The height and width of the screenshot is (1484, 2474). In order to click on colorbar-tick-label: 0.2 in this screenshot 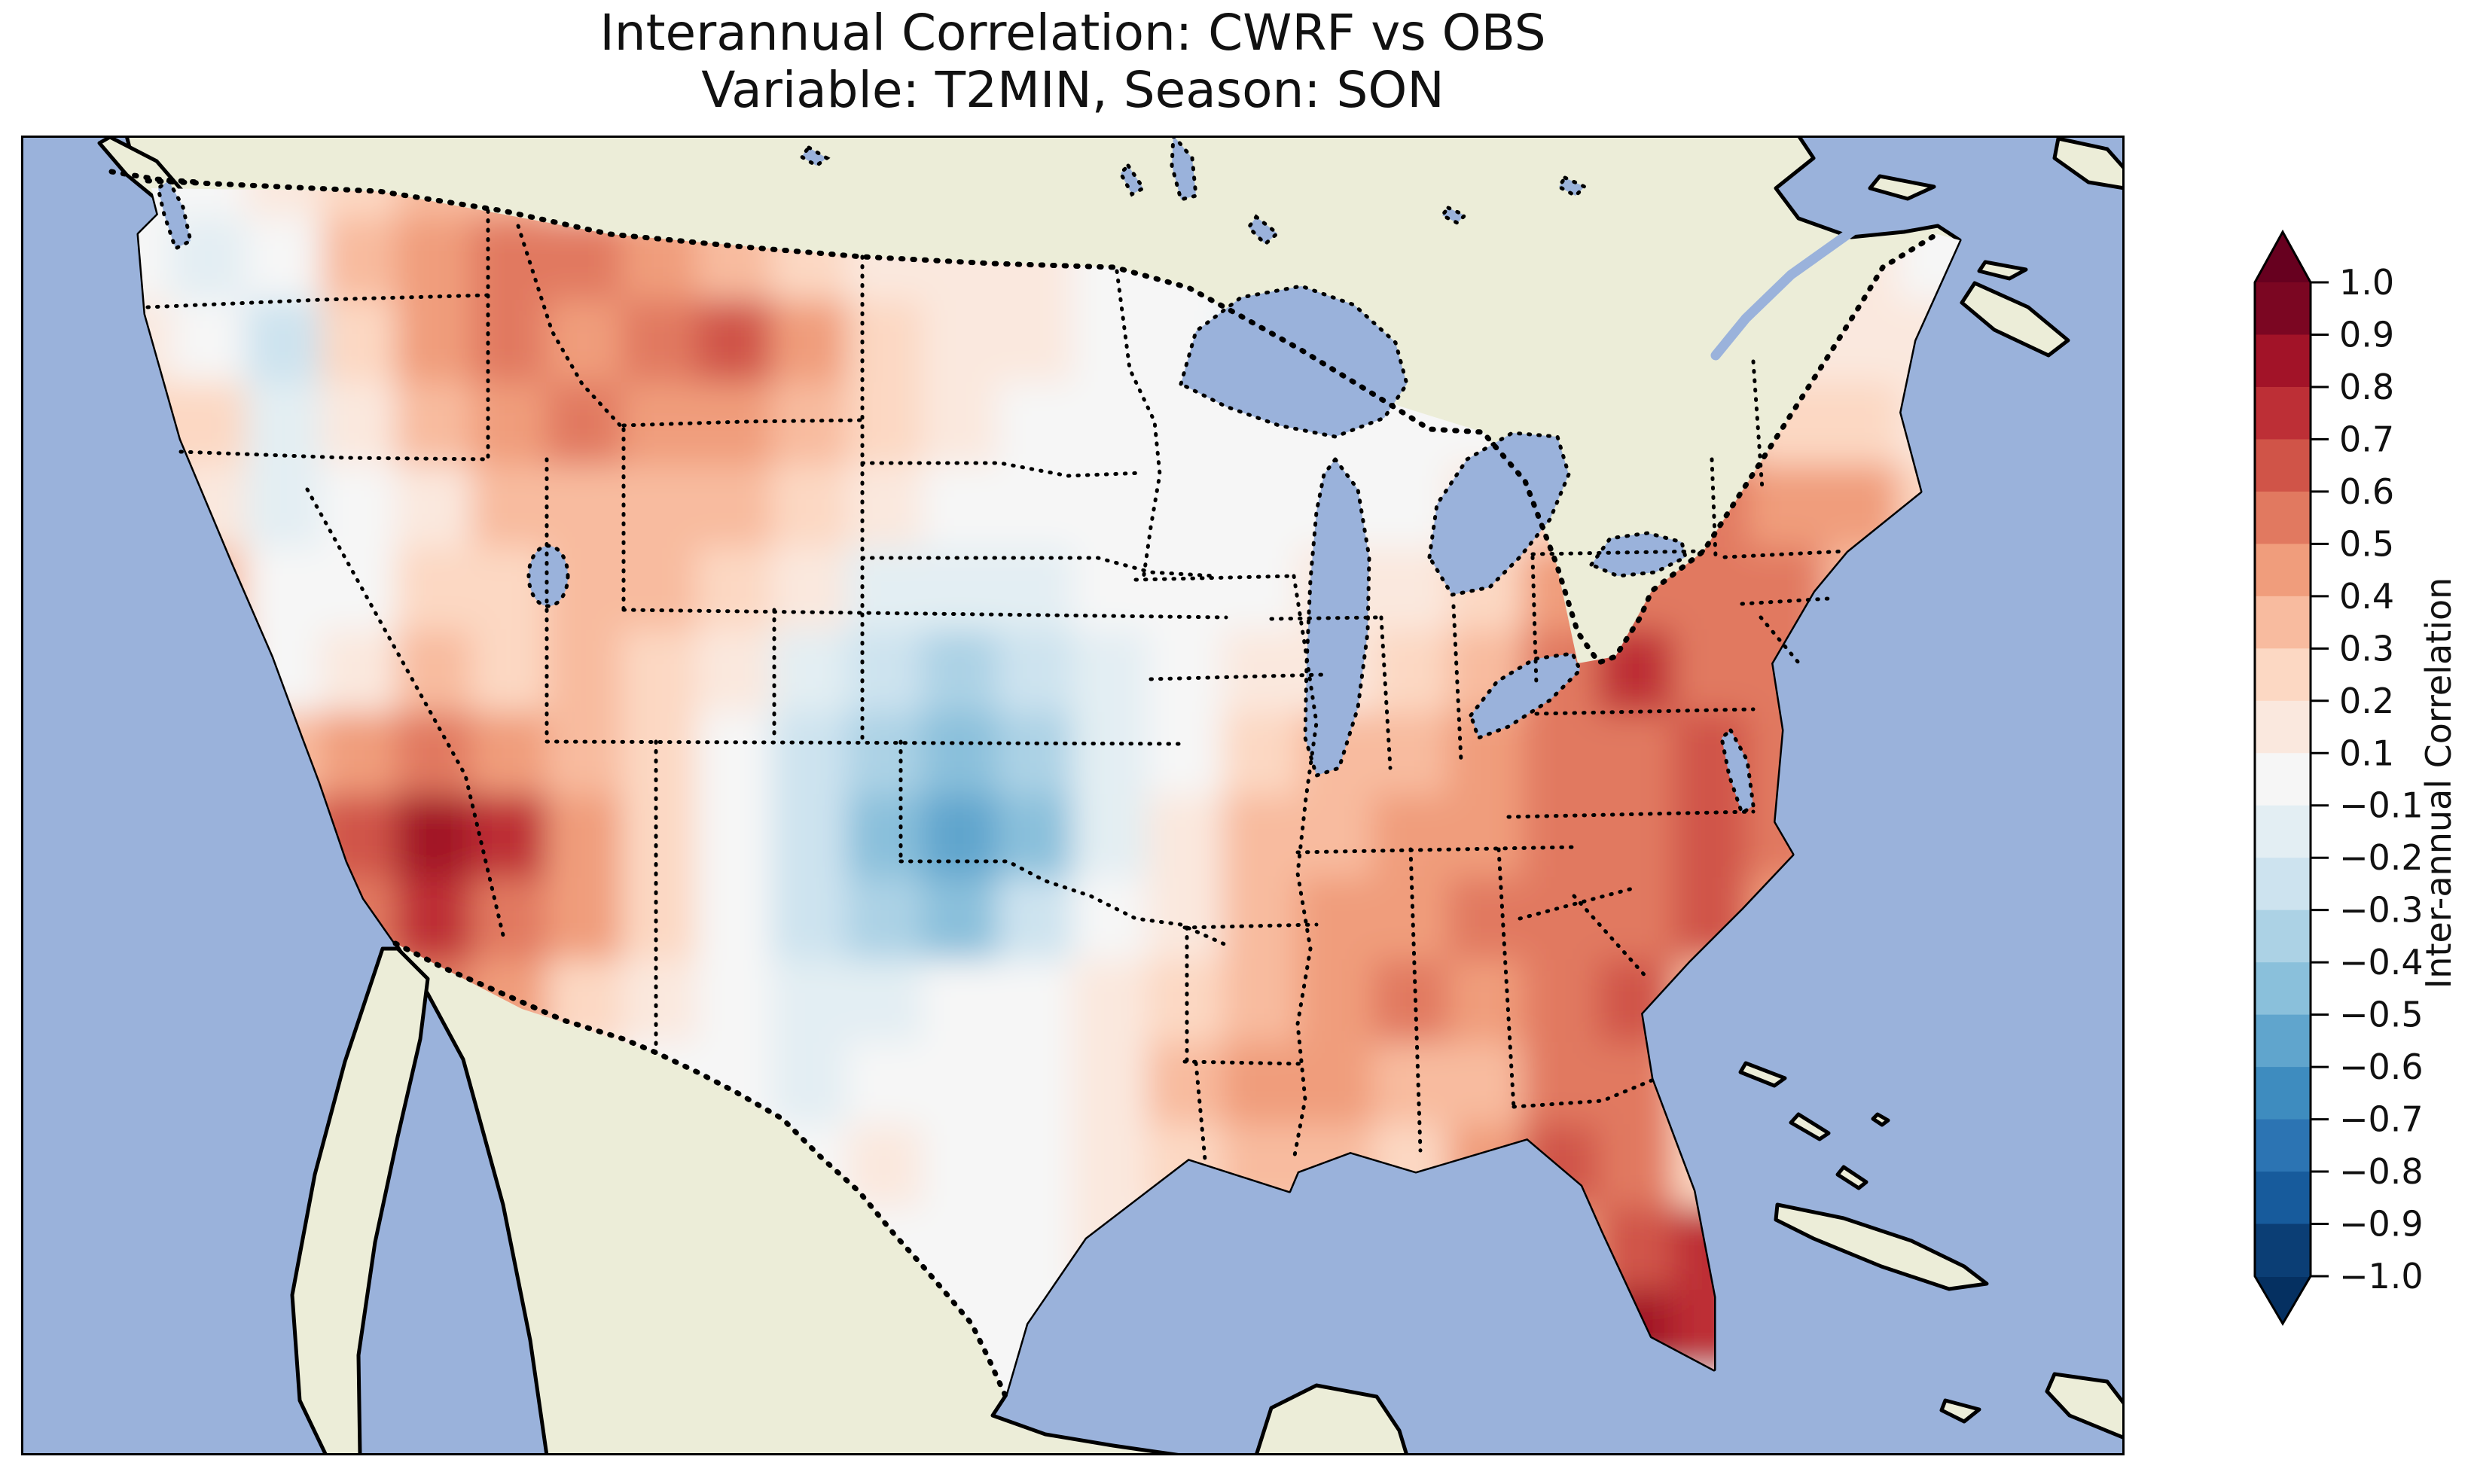, I will do `click(2366, 701)`.